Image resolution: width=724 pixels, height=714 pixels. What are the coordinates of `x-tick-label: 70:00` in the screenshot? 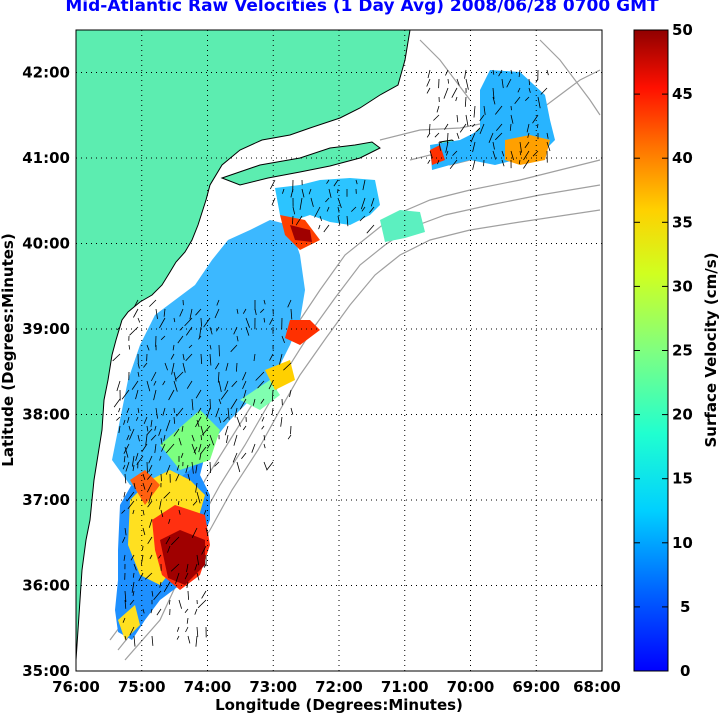 It's located at (471, 687).